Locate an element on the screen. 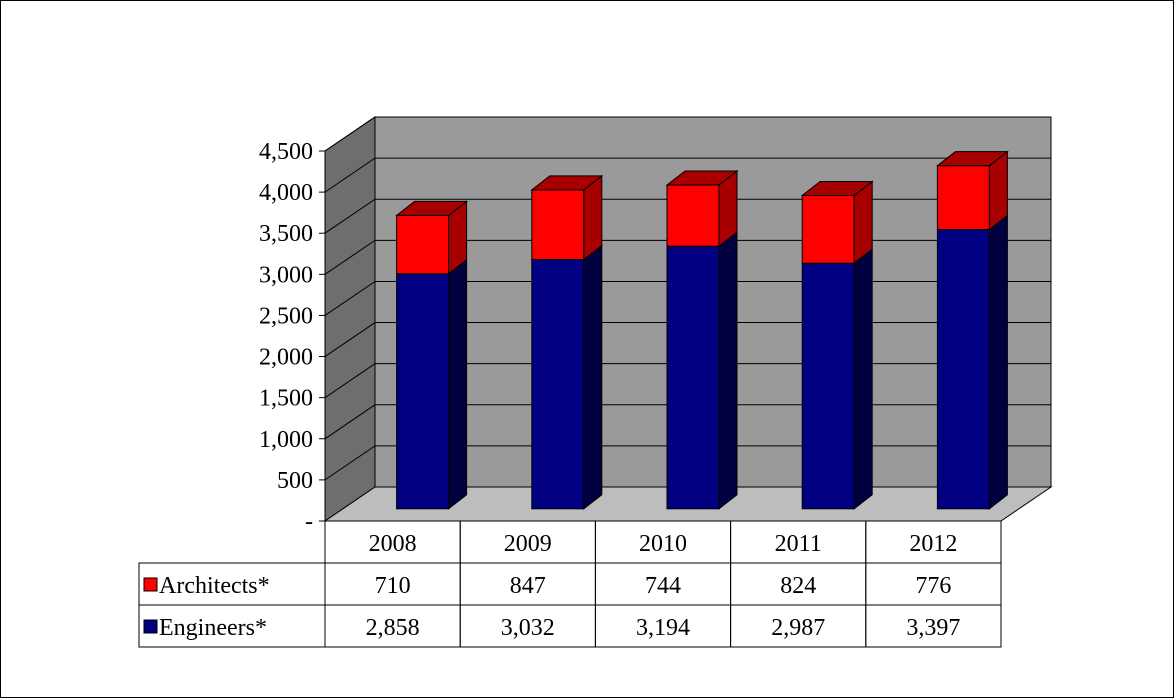 This screenshot has height=698, width=1174. bar-side-engineers-2012 is located at coordinates (998, 362).